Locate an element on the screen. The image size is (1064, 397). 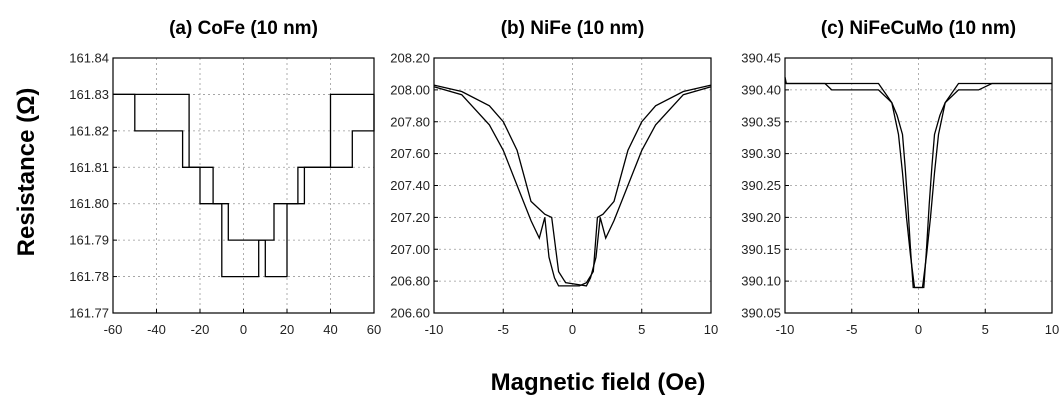
panel-1-ytick-label: 161.83 is located at coordinates (89, 94).